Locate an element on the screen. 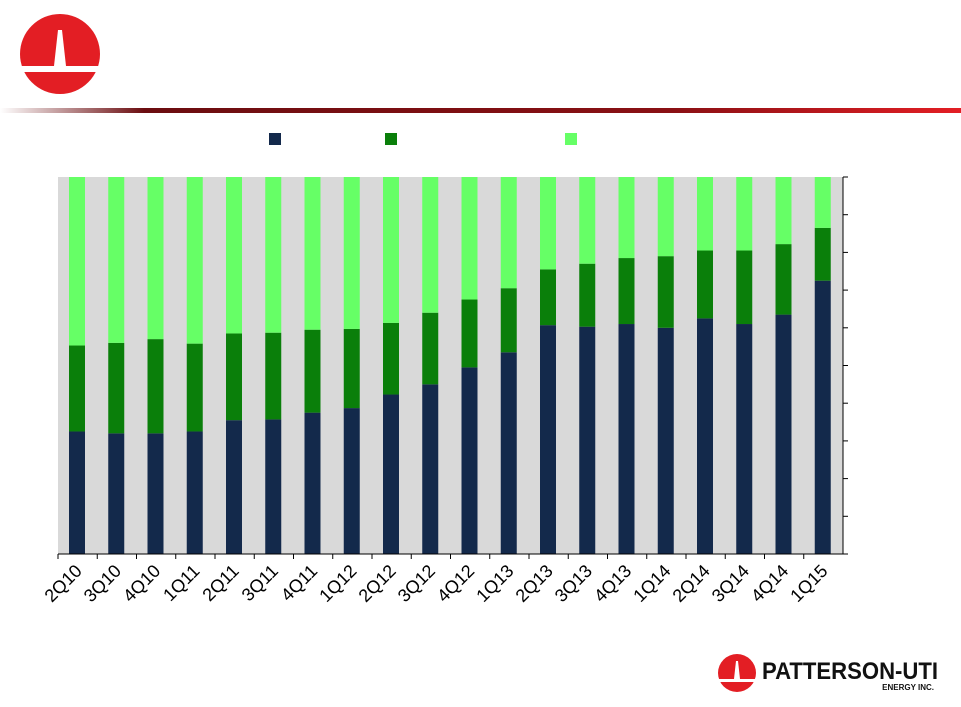 Image resolution: width=961 pixels, height=707 pixels. x-tick-label: 2Q10 is located at coordinates (63, 583).